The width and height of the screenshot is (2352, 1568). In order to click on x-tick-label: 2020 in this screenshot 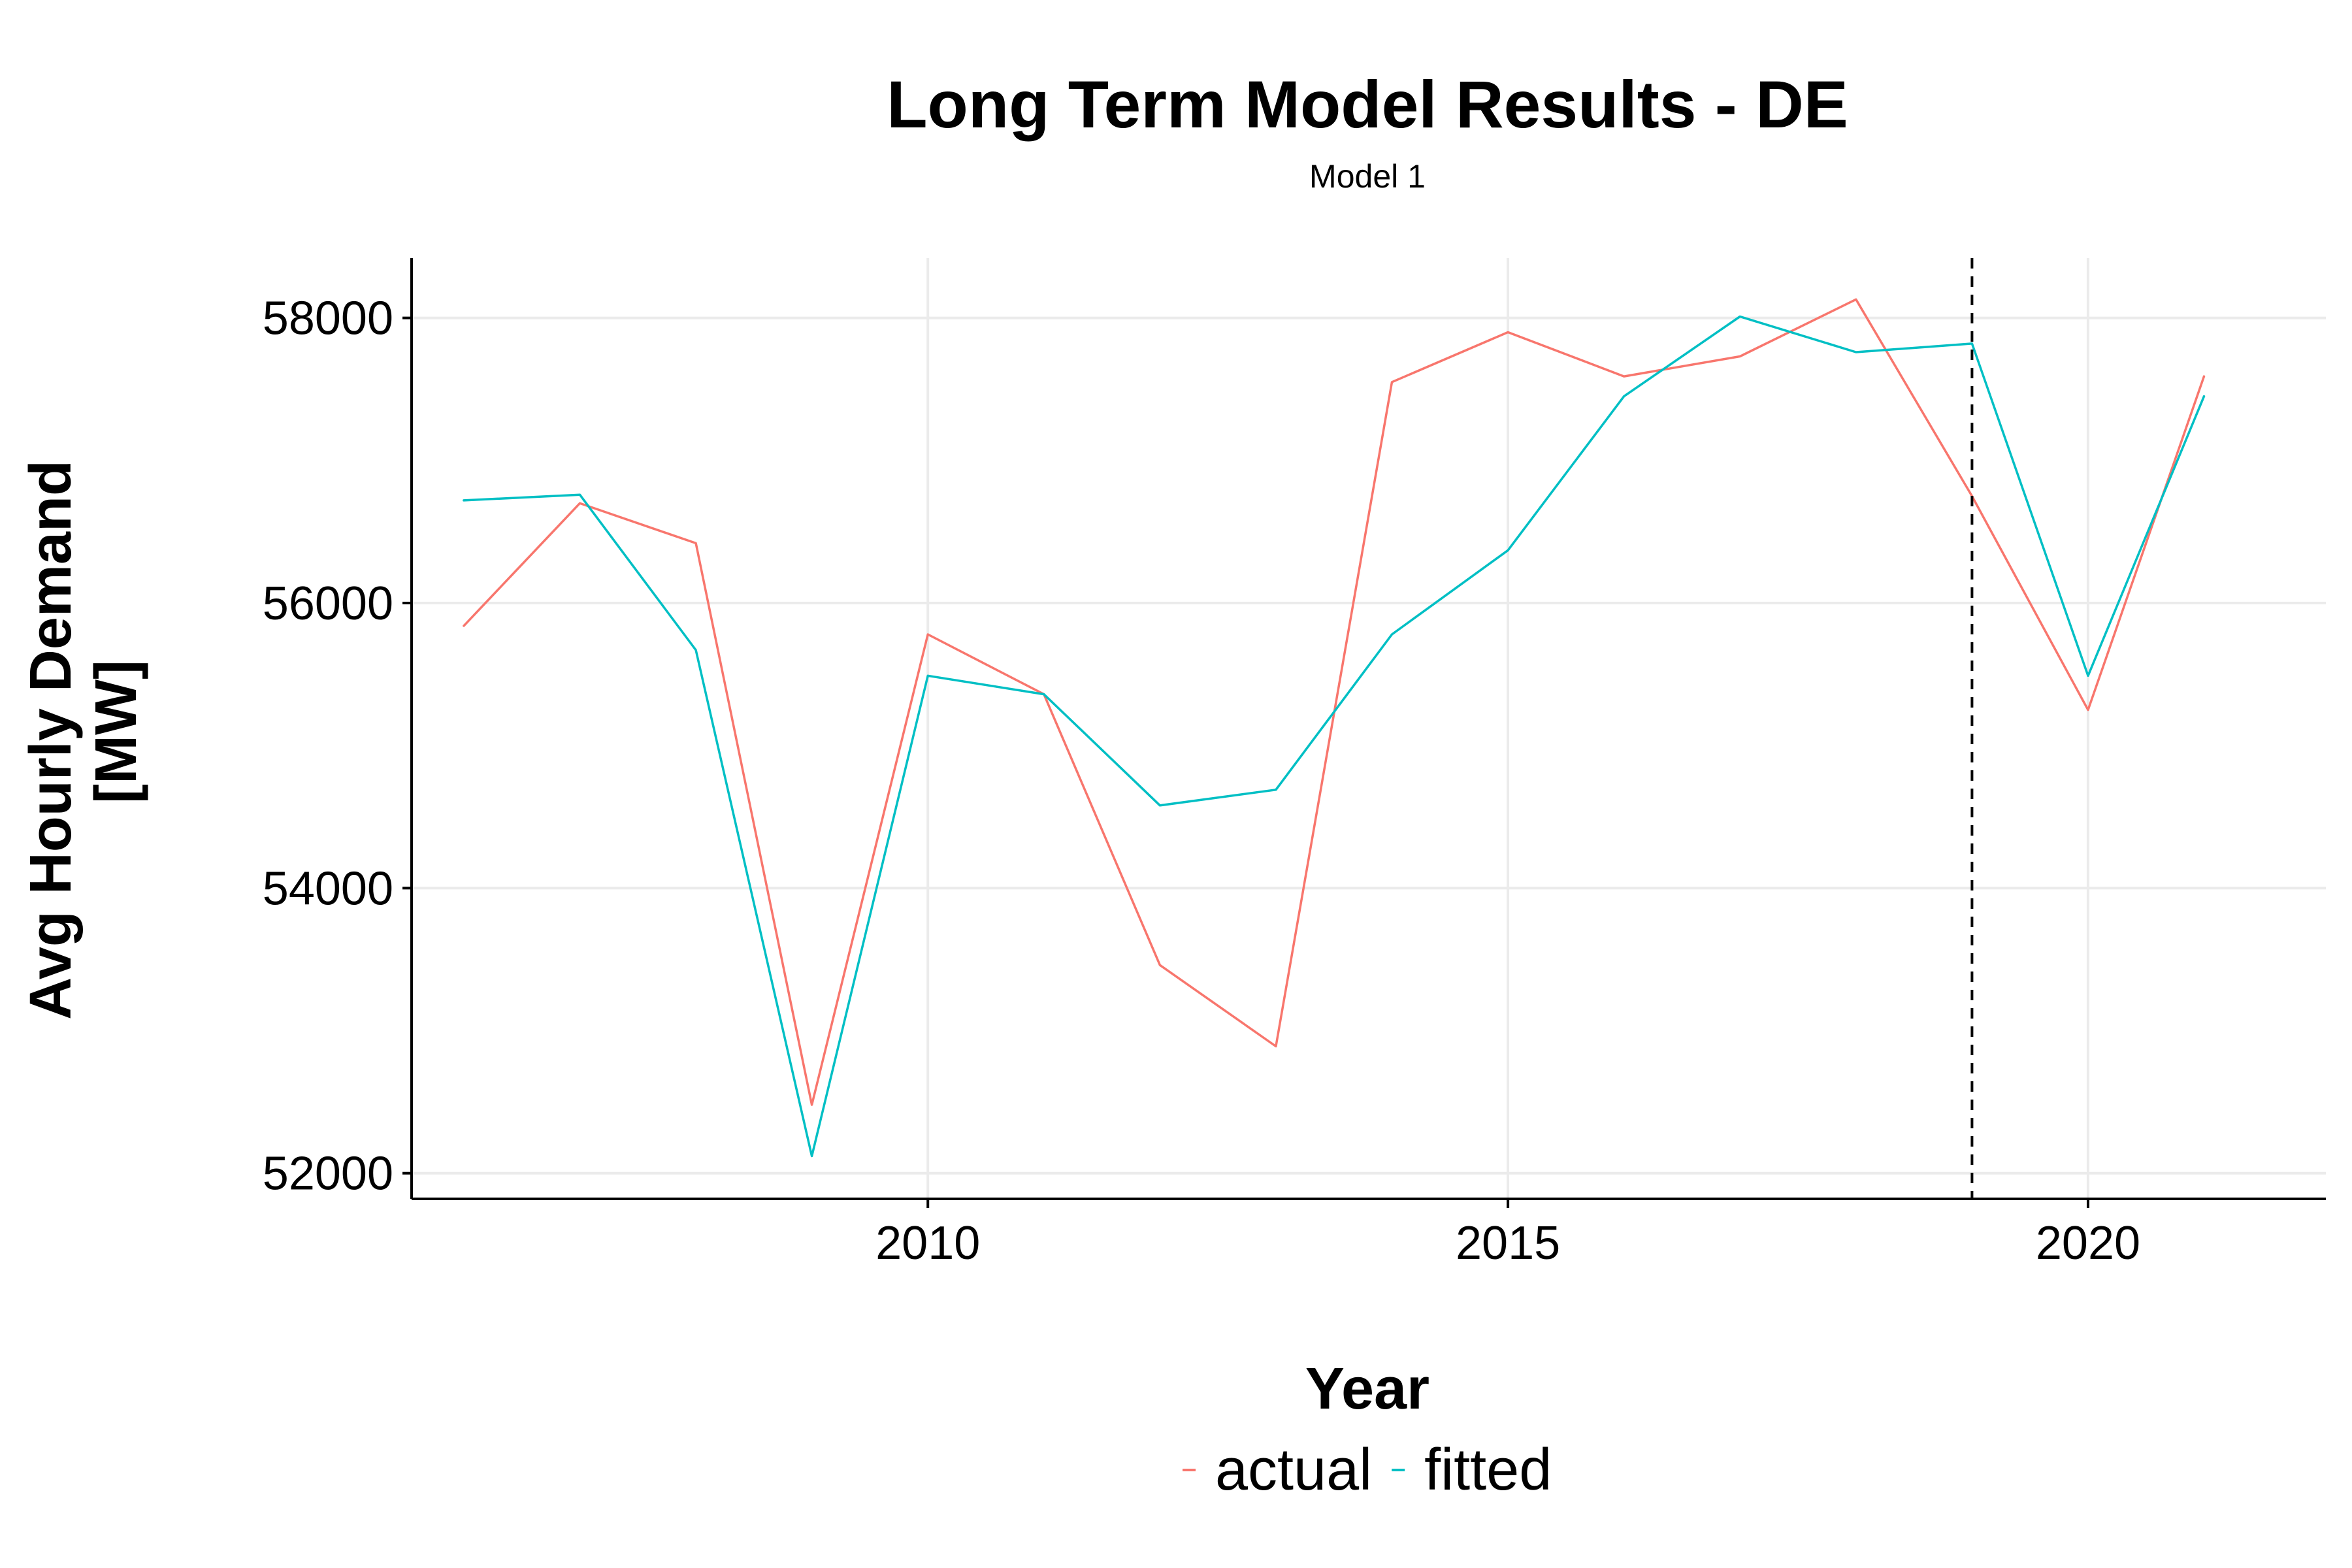, I will do `click(2088, 1243)`.